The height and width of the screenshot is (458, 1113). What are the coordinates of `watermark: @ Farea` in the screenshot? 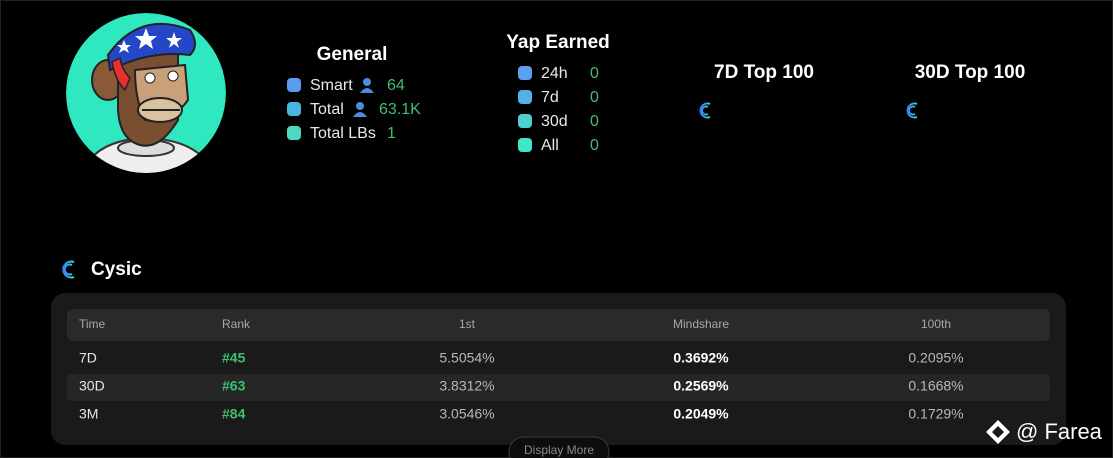 It's located at (1044, 431).